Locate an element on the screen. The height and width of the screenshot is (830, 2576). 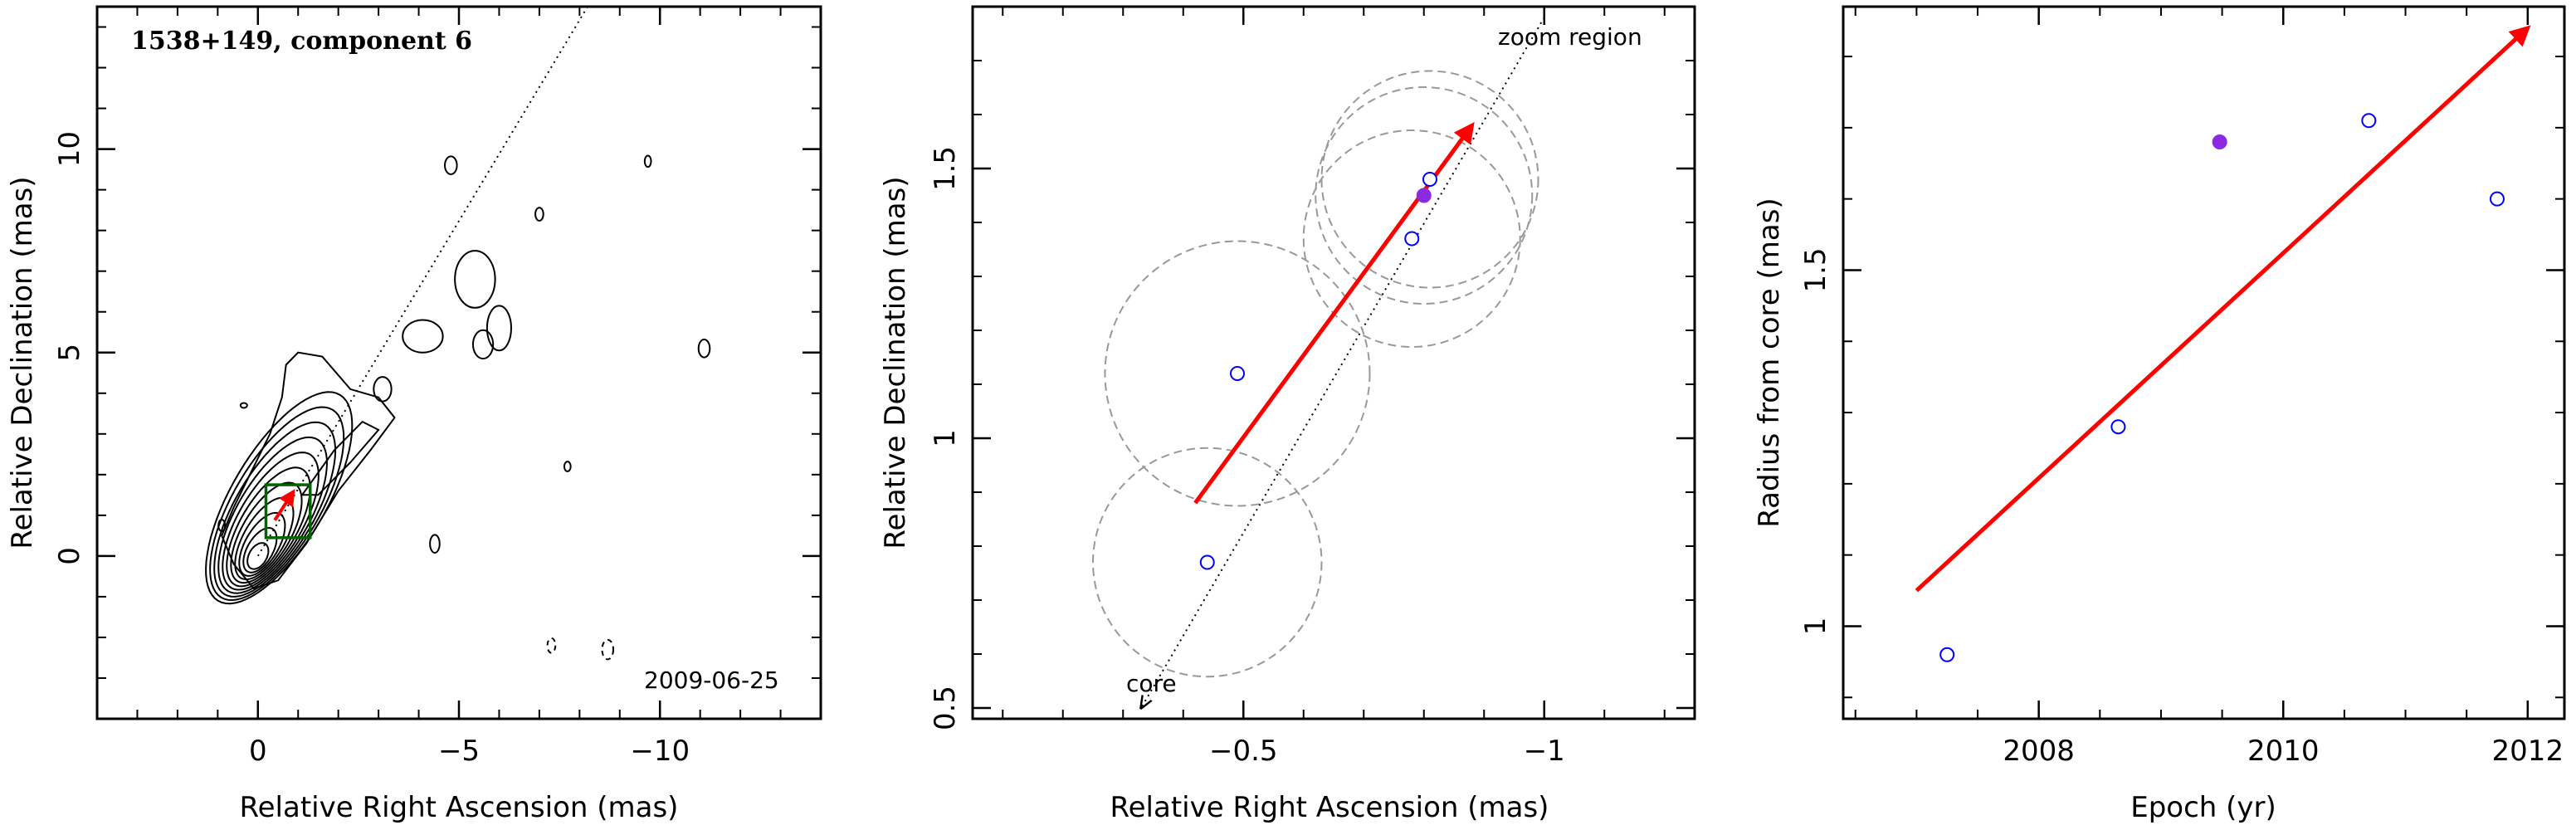
map-x-tick-label: −10 is located at coordinates (660, 751).